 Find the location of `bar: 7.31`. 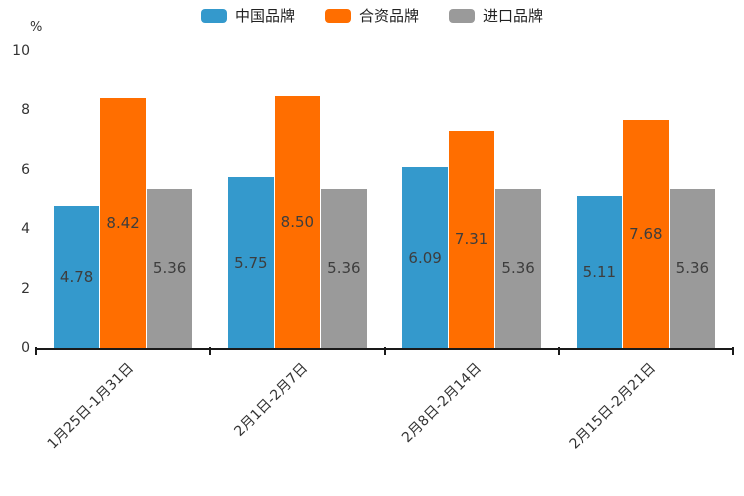

bar: 7.31 is located at coordinates (471, 239).